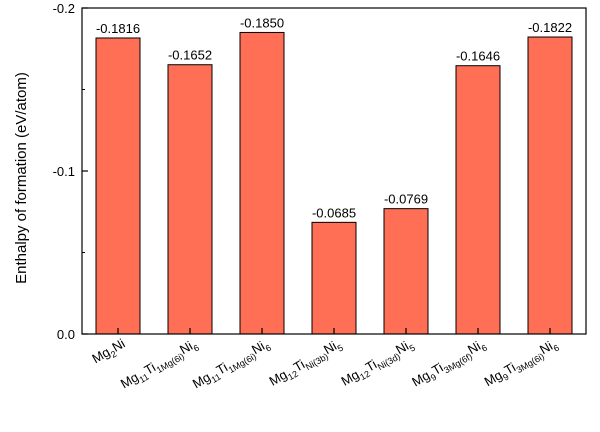  What do you see at coordinates (406, 199) in the screenshot?
I see `bar-value-label: -0.0769` at bounding box center [406, 199].